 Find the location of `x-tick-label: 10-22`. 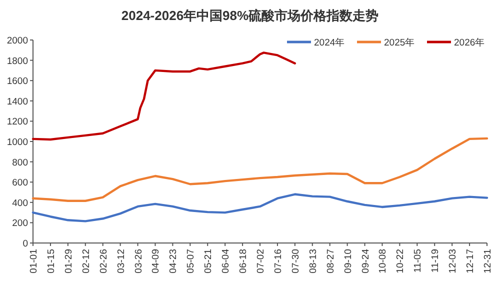

x-tick-label: 10-22 is located at coordinates (400, 261).